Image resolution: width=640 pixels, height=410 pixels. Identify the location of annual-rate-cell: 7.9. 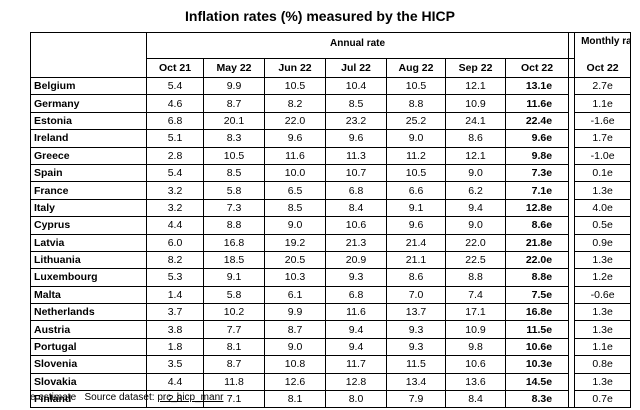
(416, 399).